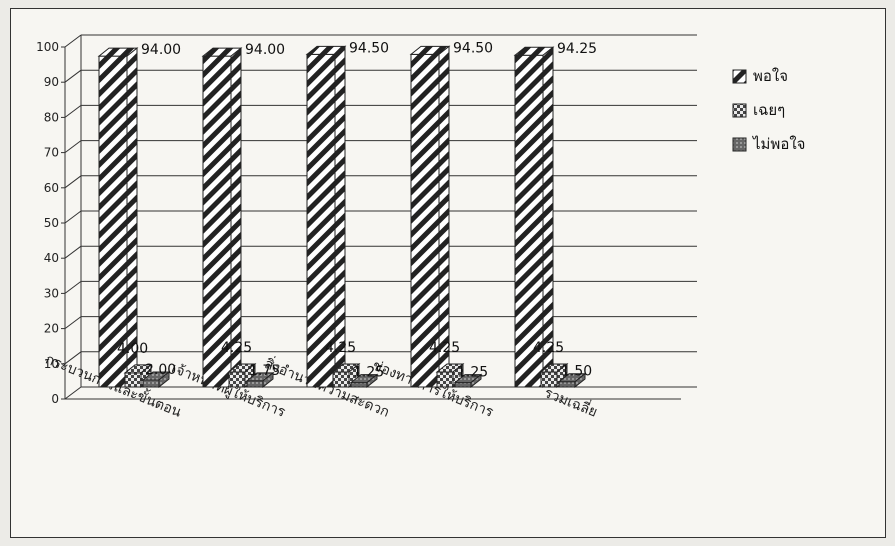  What do you see at coordinates (51, 188) in the screenshot?
I see `y-tick-label: 60` at bounding box center [51, 188].